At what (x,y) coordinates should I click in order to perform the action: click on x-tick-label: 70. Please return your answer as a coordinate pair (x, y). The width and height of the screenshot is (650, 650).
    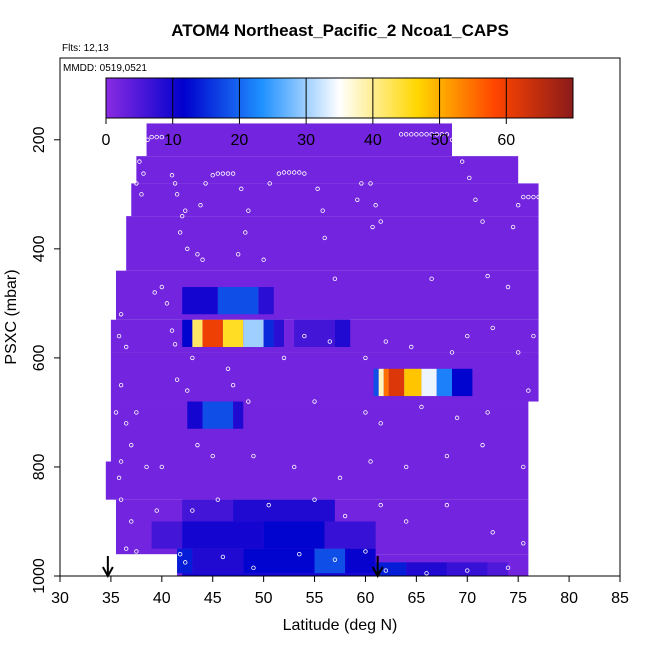
    Looking at the image, I should click on (467, 598).